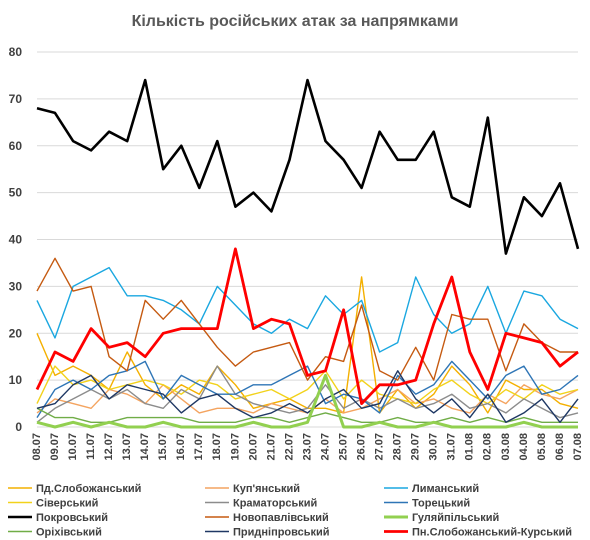 This screenshot has height=540, width=590. What do you see at coordinates (524, 447) in the screenshot?
I see `x-tick-label: 04.08` at bounding box center [524, 447].